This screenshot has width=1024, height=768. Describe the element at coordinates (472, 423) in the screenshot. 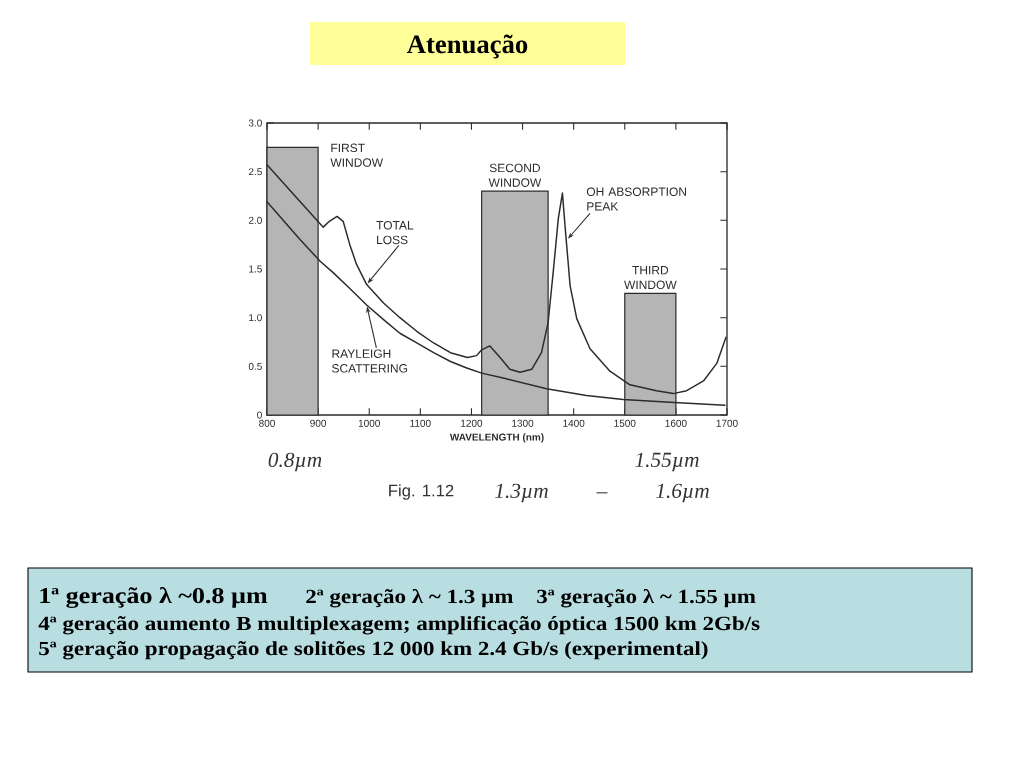

I see `x-tick-label: 1200` at that location.